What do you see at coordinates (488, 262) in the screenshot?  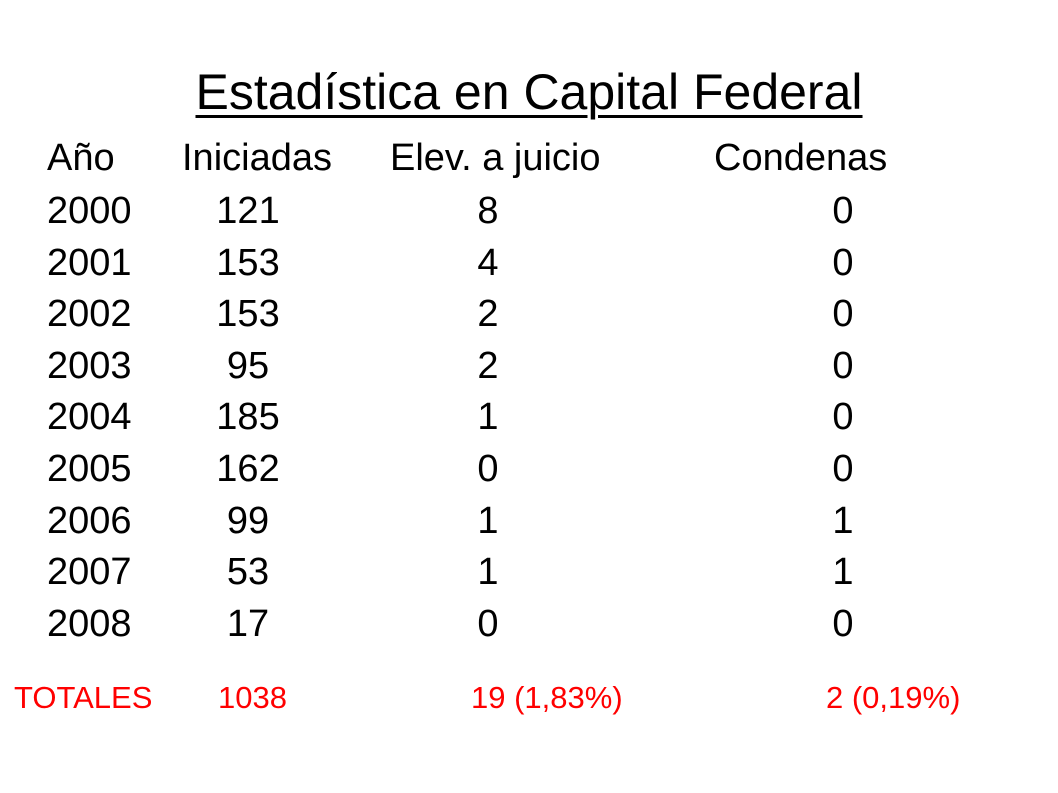 I see `cell-elevadas: 4` at bounding box center [488, 262].